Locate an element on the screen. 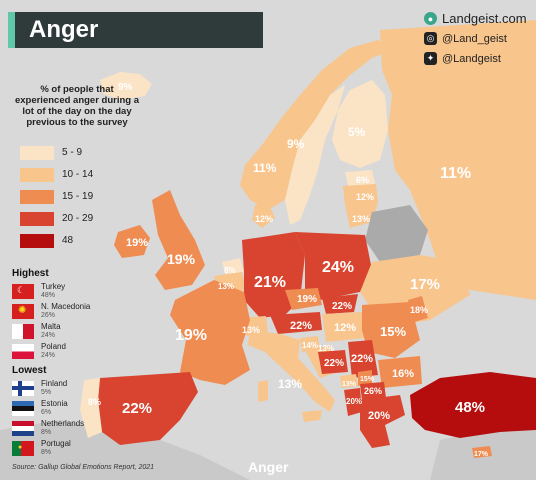 This screenshot has height=480, width=536. albania is located at coordinates (353, 402).